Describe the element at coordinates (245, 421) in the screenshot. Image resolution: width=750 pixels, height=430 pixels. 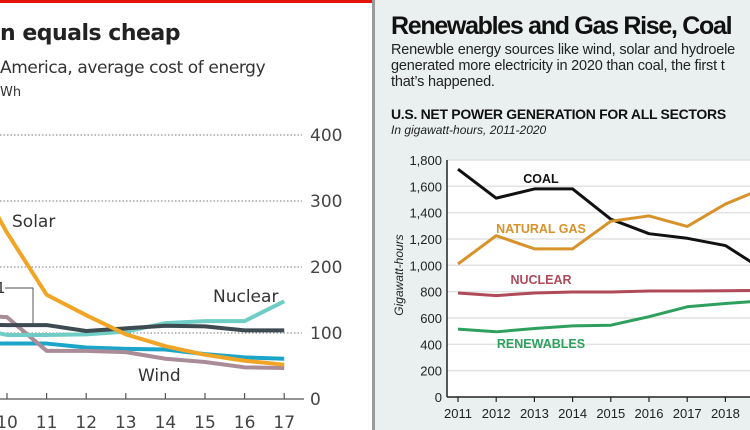
I see `x-tick-label: 16` at that location.